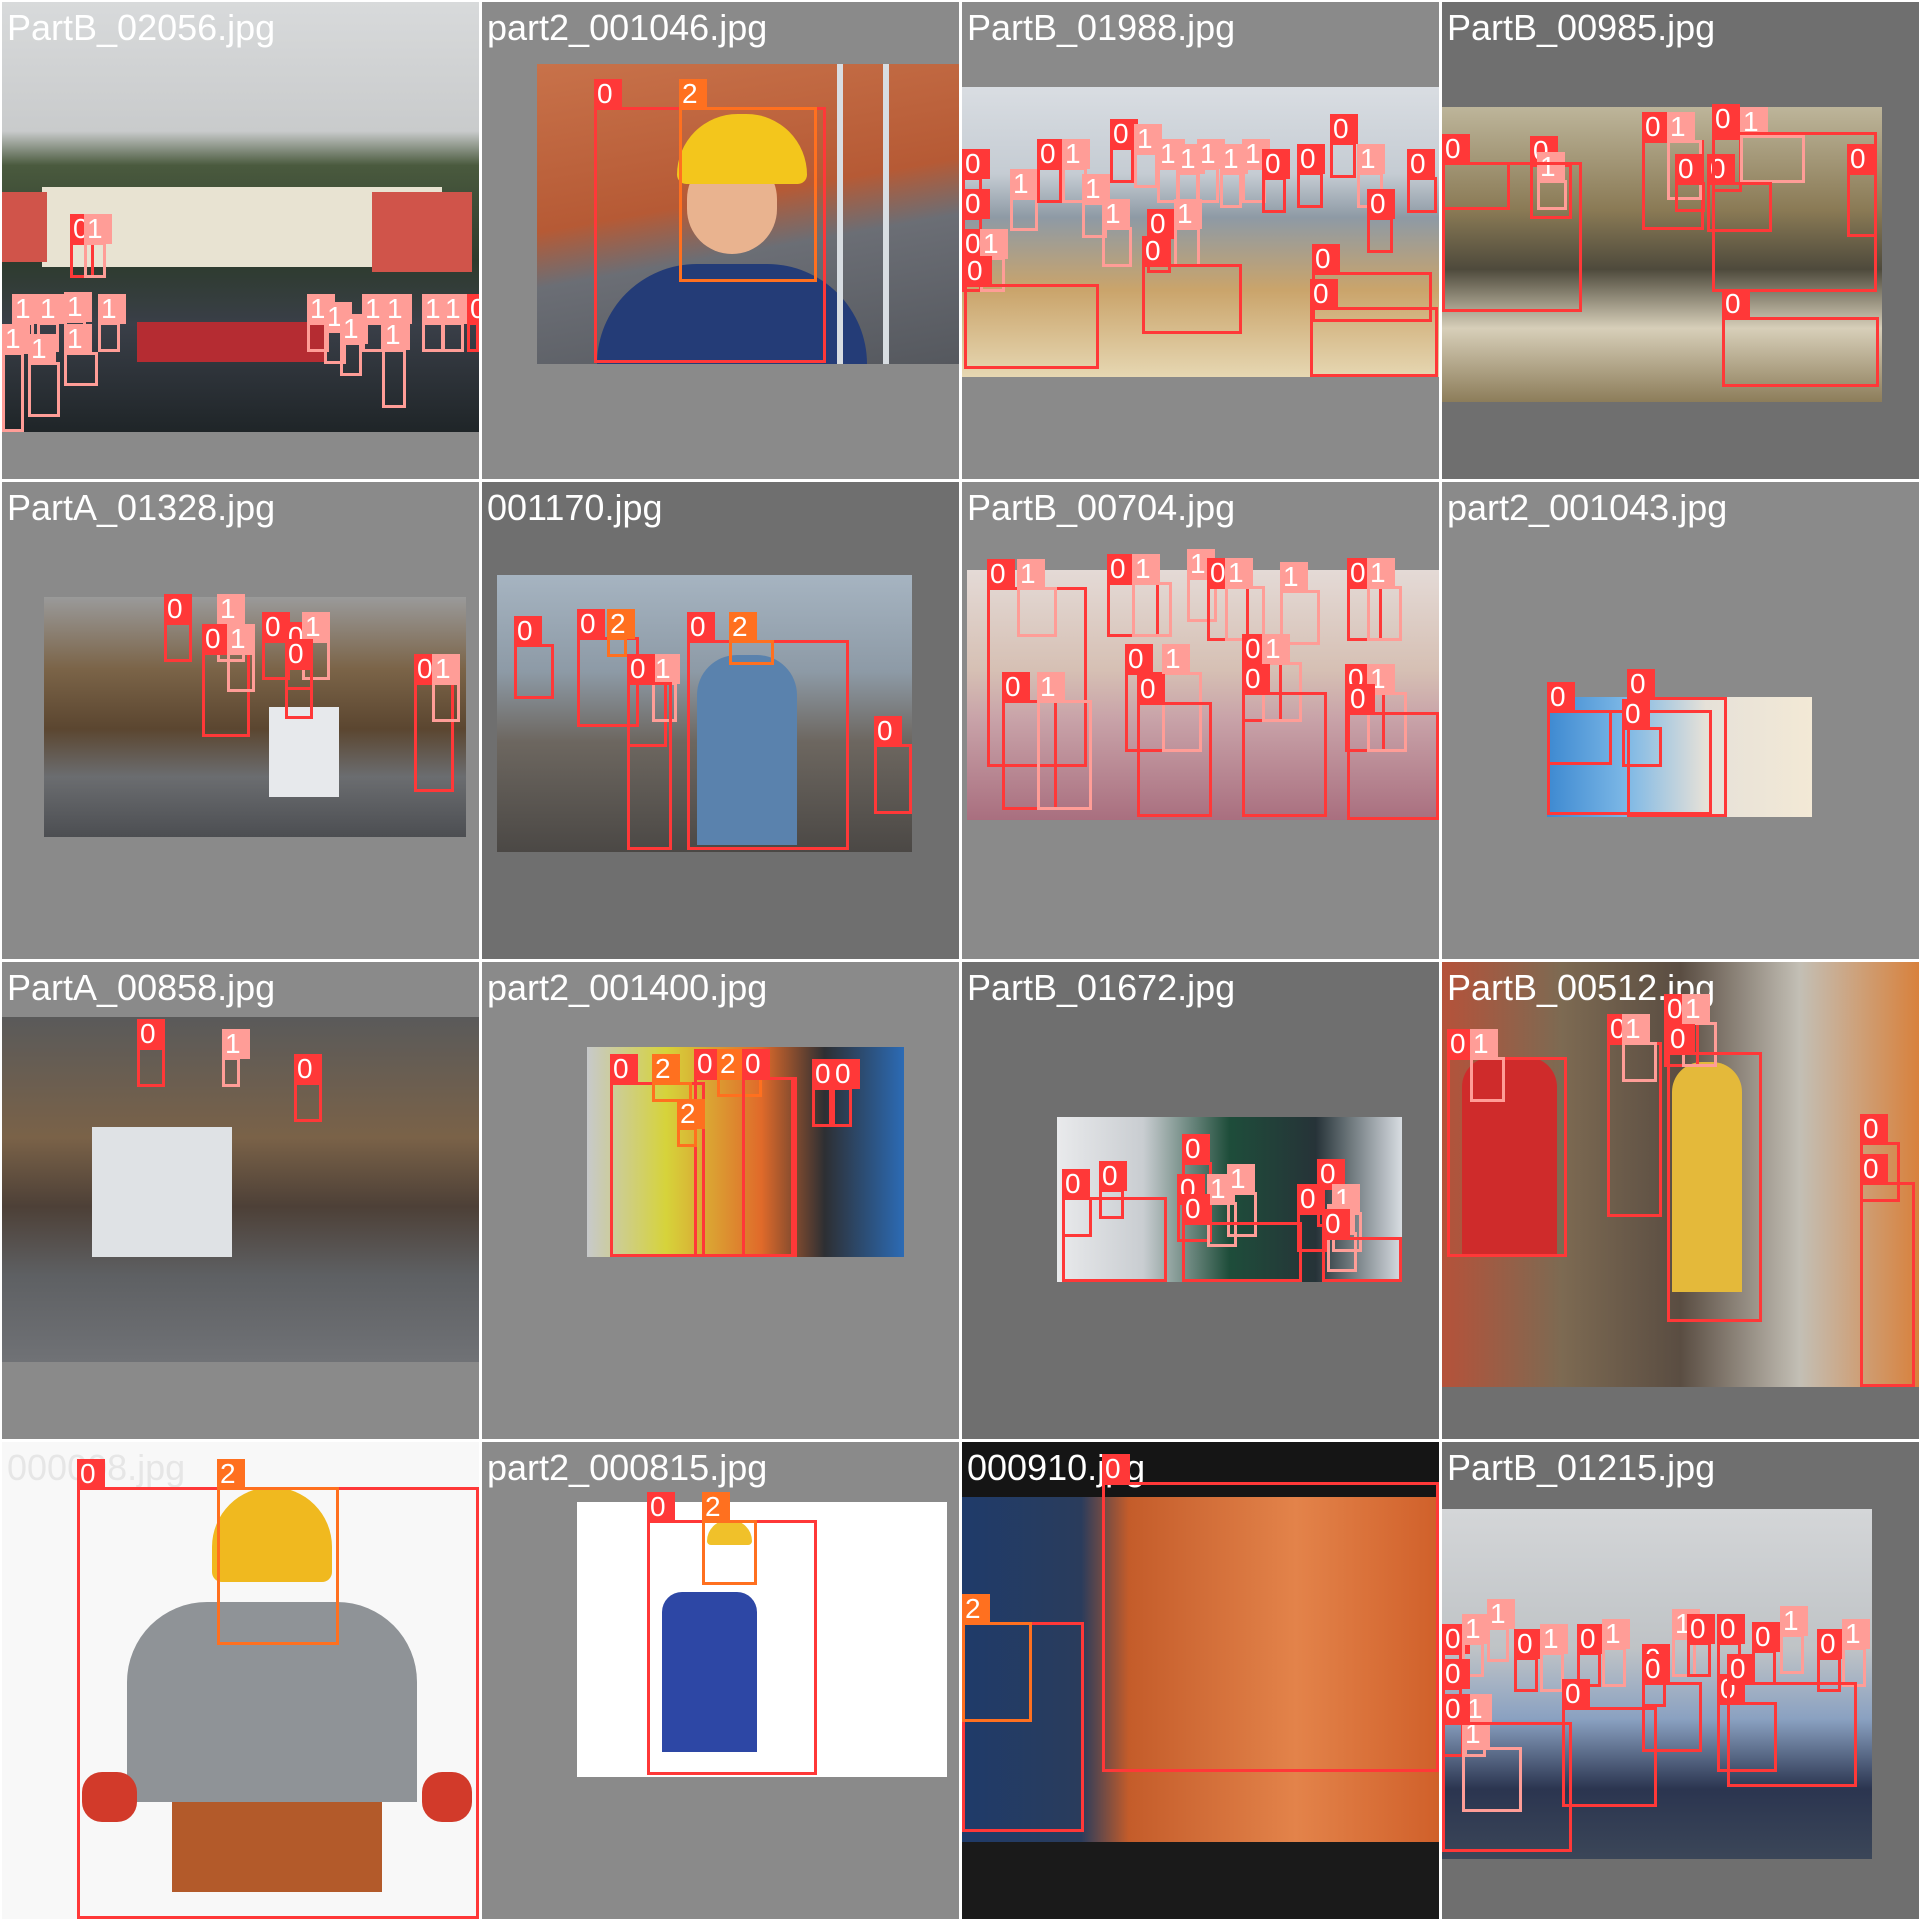  I want to click on tile-000008: 000008.jpg 0 2, so click(240, 1680).